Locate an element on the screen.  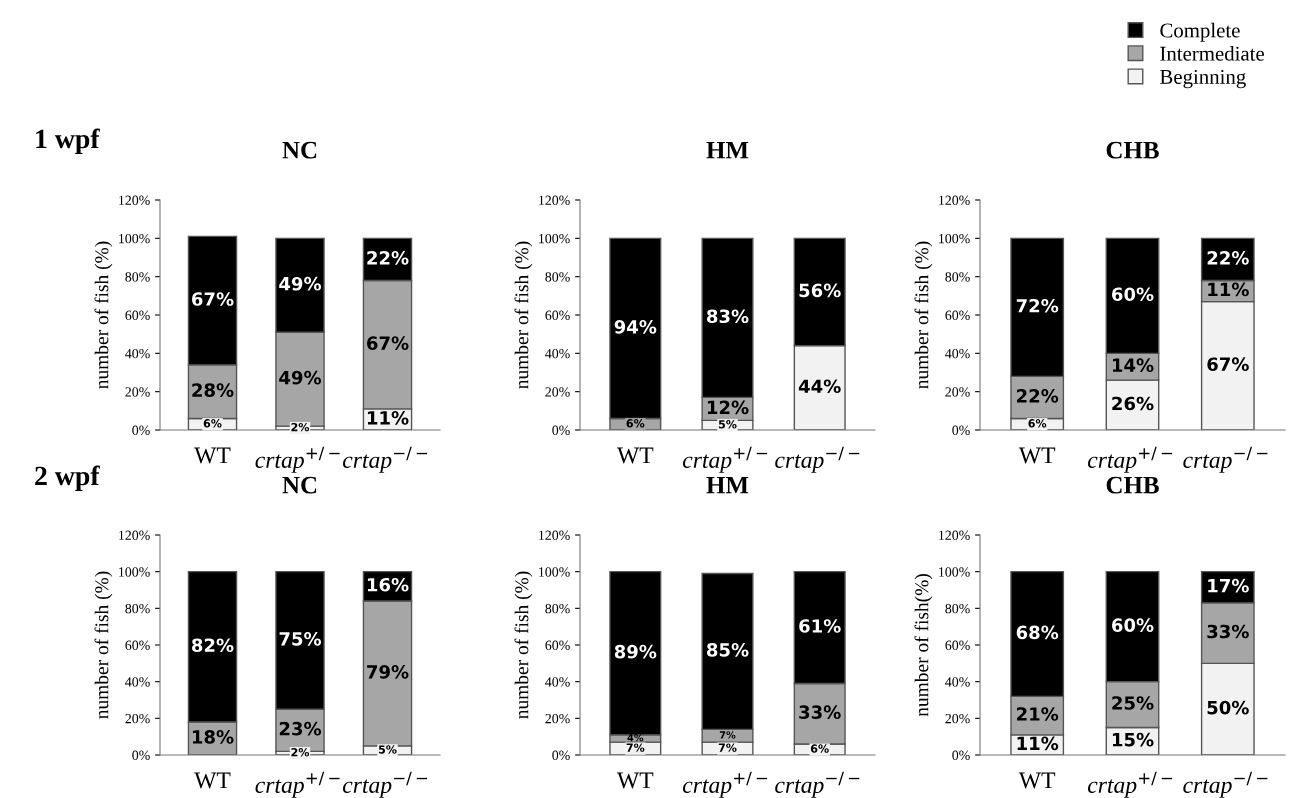
data-label: 50% is located at coordinates (1228, 707).